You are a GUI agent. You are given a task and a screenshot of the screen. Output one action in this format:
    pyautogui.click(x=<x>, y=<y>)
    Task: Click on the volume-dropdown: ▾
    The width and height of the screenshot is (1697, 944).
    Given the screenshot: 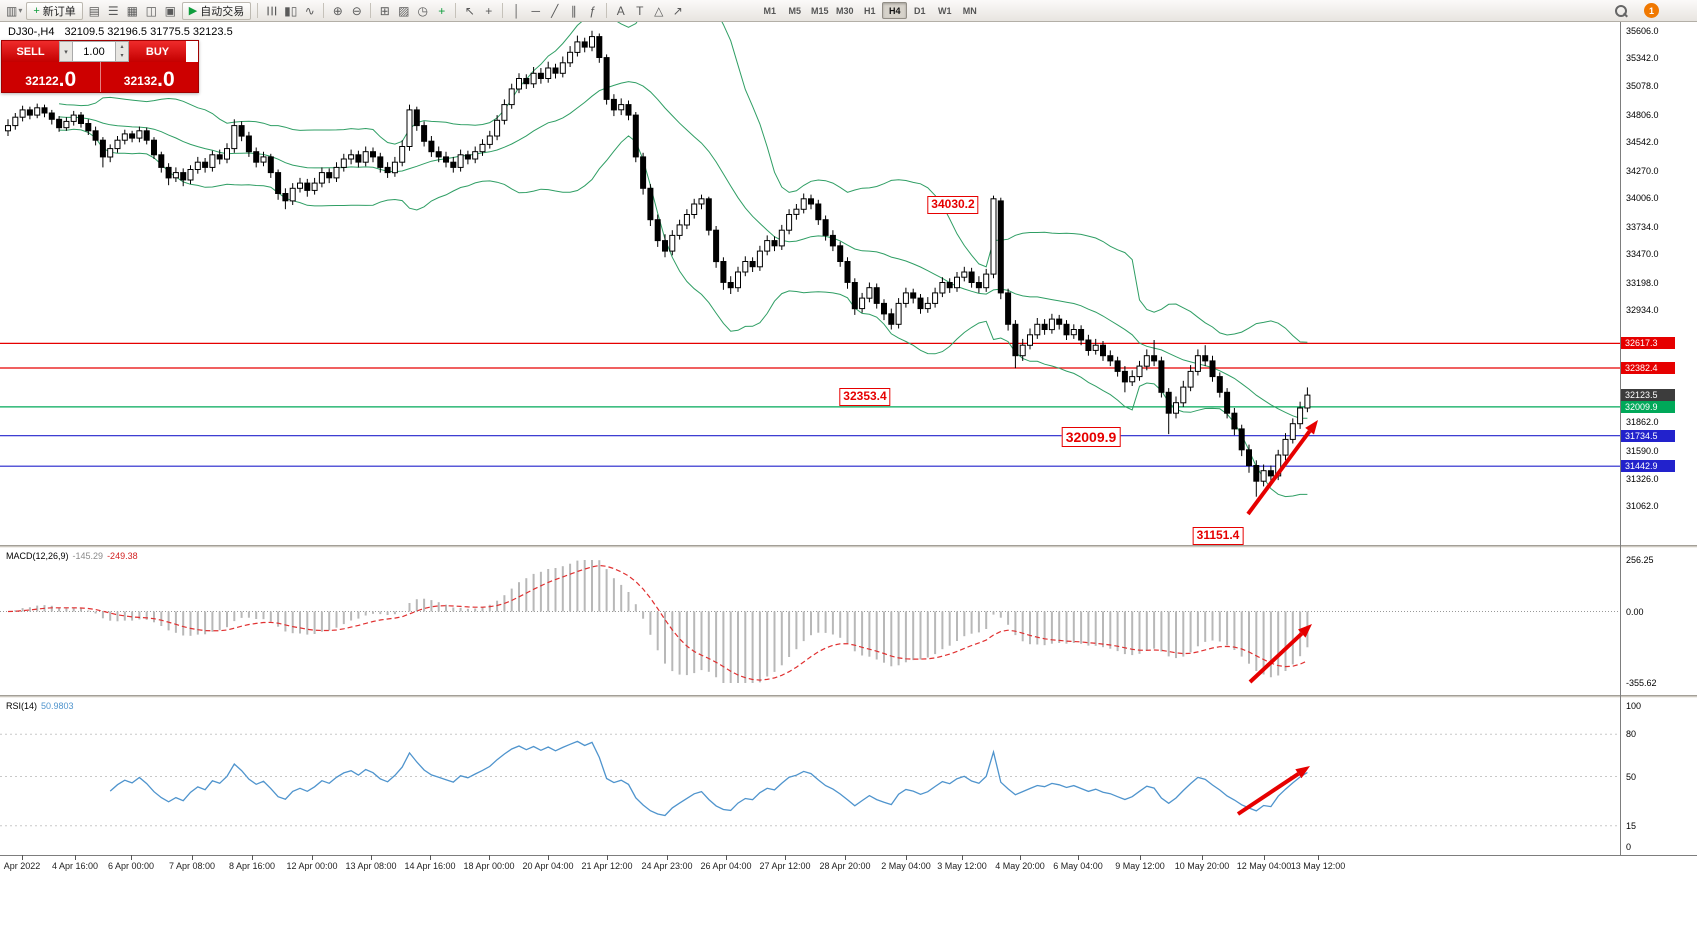 What is the action you would take?
    pyautogui.click(x=66, y=51)
    